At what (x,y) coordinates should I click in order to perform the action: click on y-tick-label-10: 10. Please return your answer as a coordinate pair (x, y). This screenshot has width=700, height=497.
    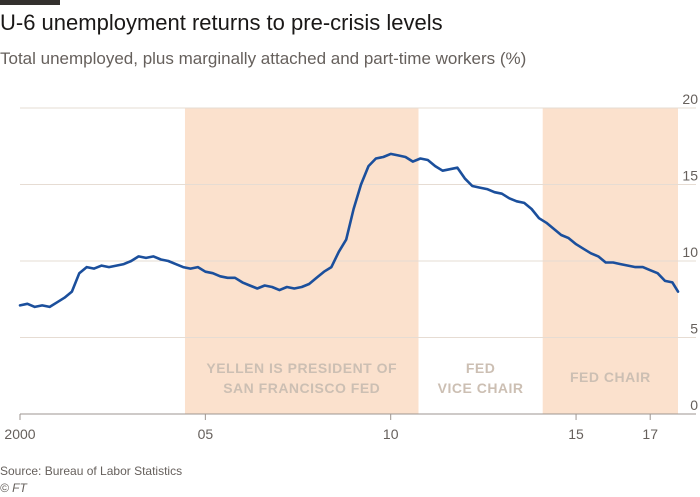
    Looking at the image, I should click on (690, 252).